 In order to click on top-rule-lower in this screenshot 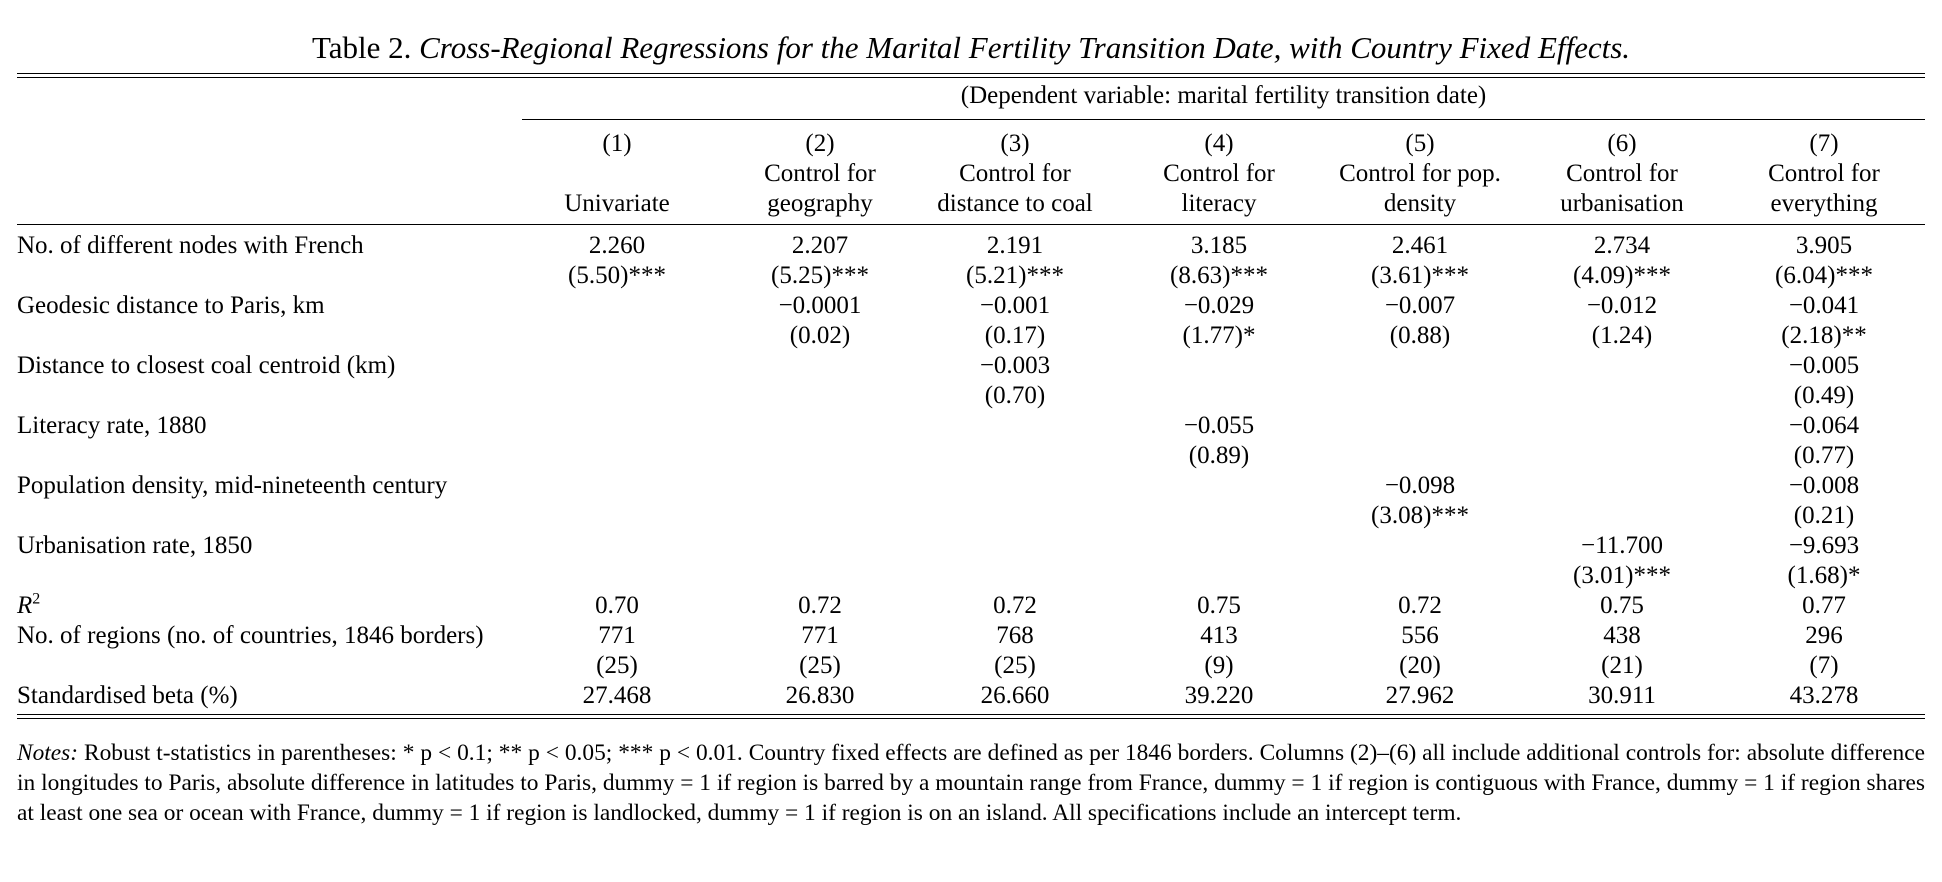, I will do `click(971, 77)`.